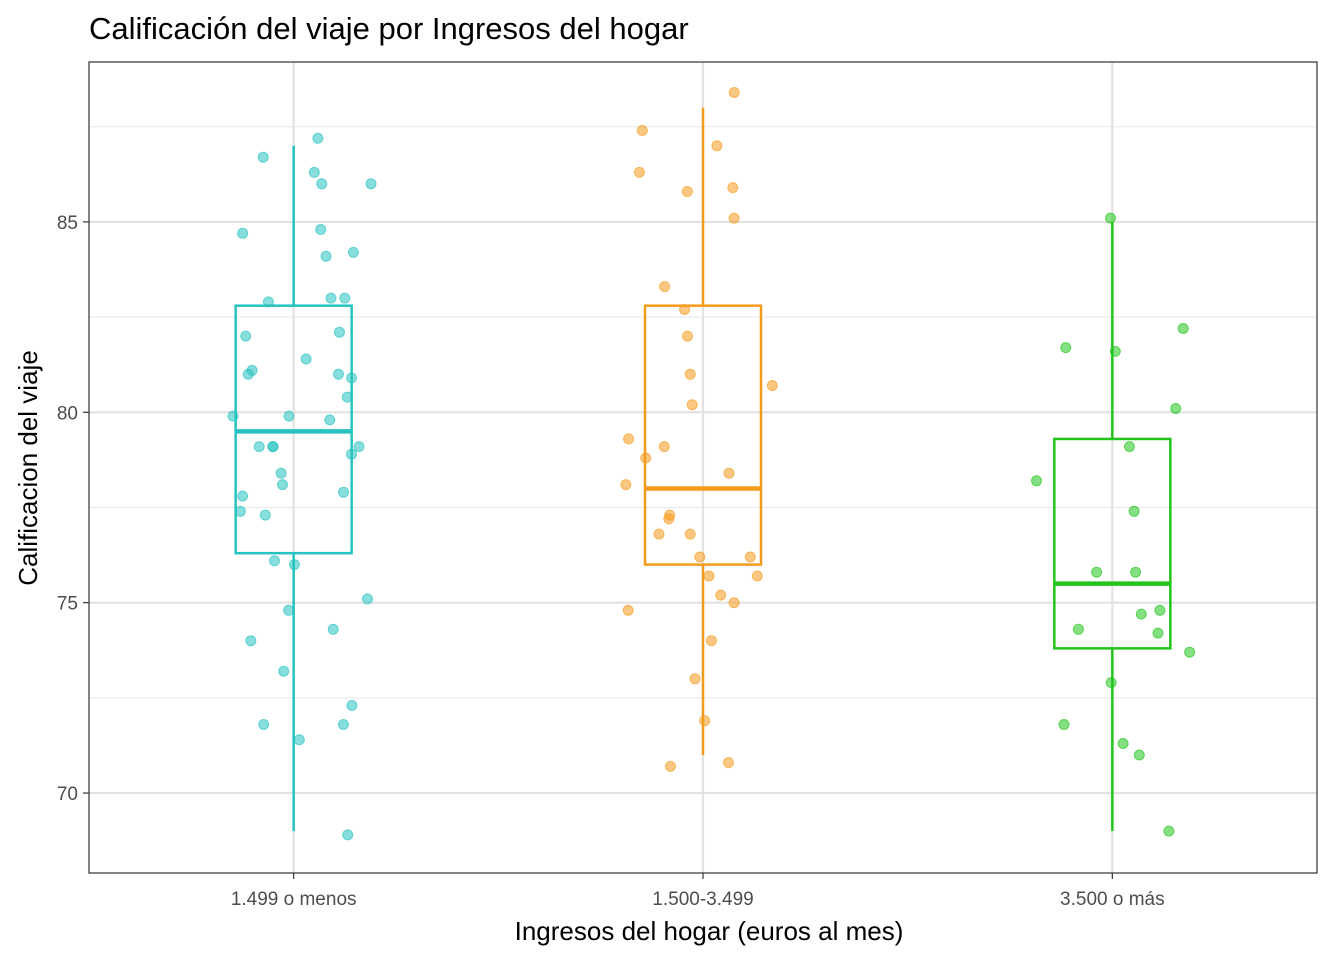 The image size is (1344, 960). What do you see at coordinates (709, 931) in the screenshot?
I see `x-axis-title: Ingresos del hogar (euros al mes)` at bounding box center [709, 931].